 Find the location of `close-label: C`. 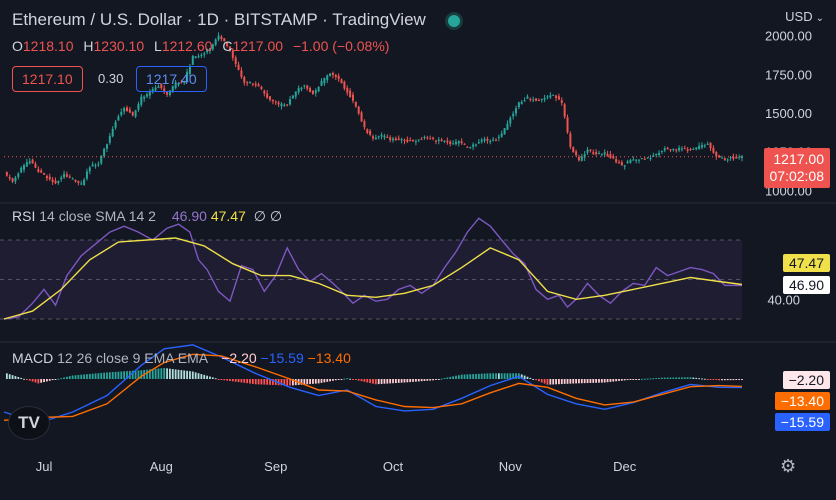

close-label: C is located at coordinates (227, 46).